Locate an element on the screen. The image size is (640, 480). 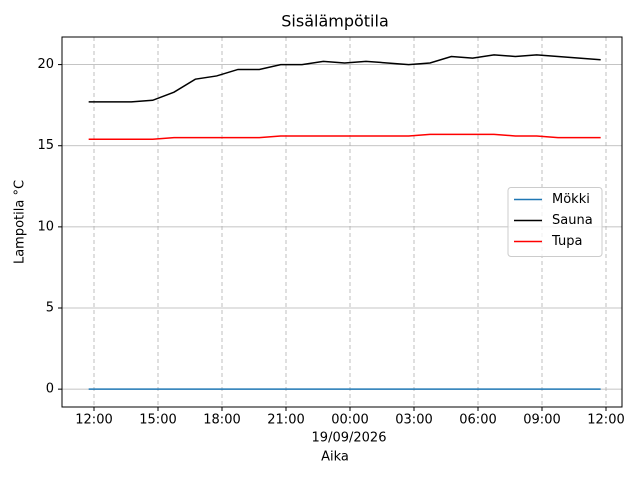
y-tick-label: 20 is located at coordinates (45, 64).